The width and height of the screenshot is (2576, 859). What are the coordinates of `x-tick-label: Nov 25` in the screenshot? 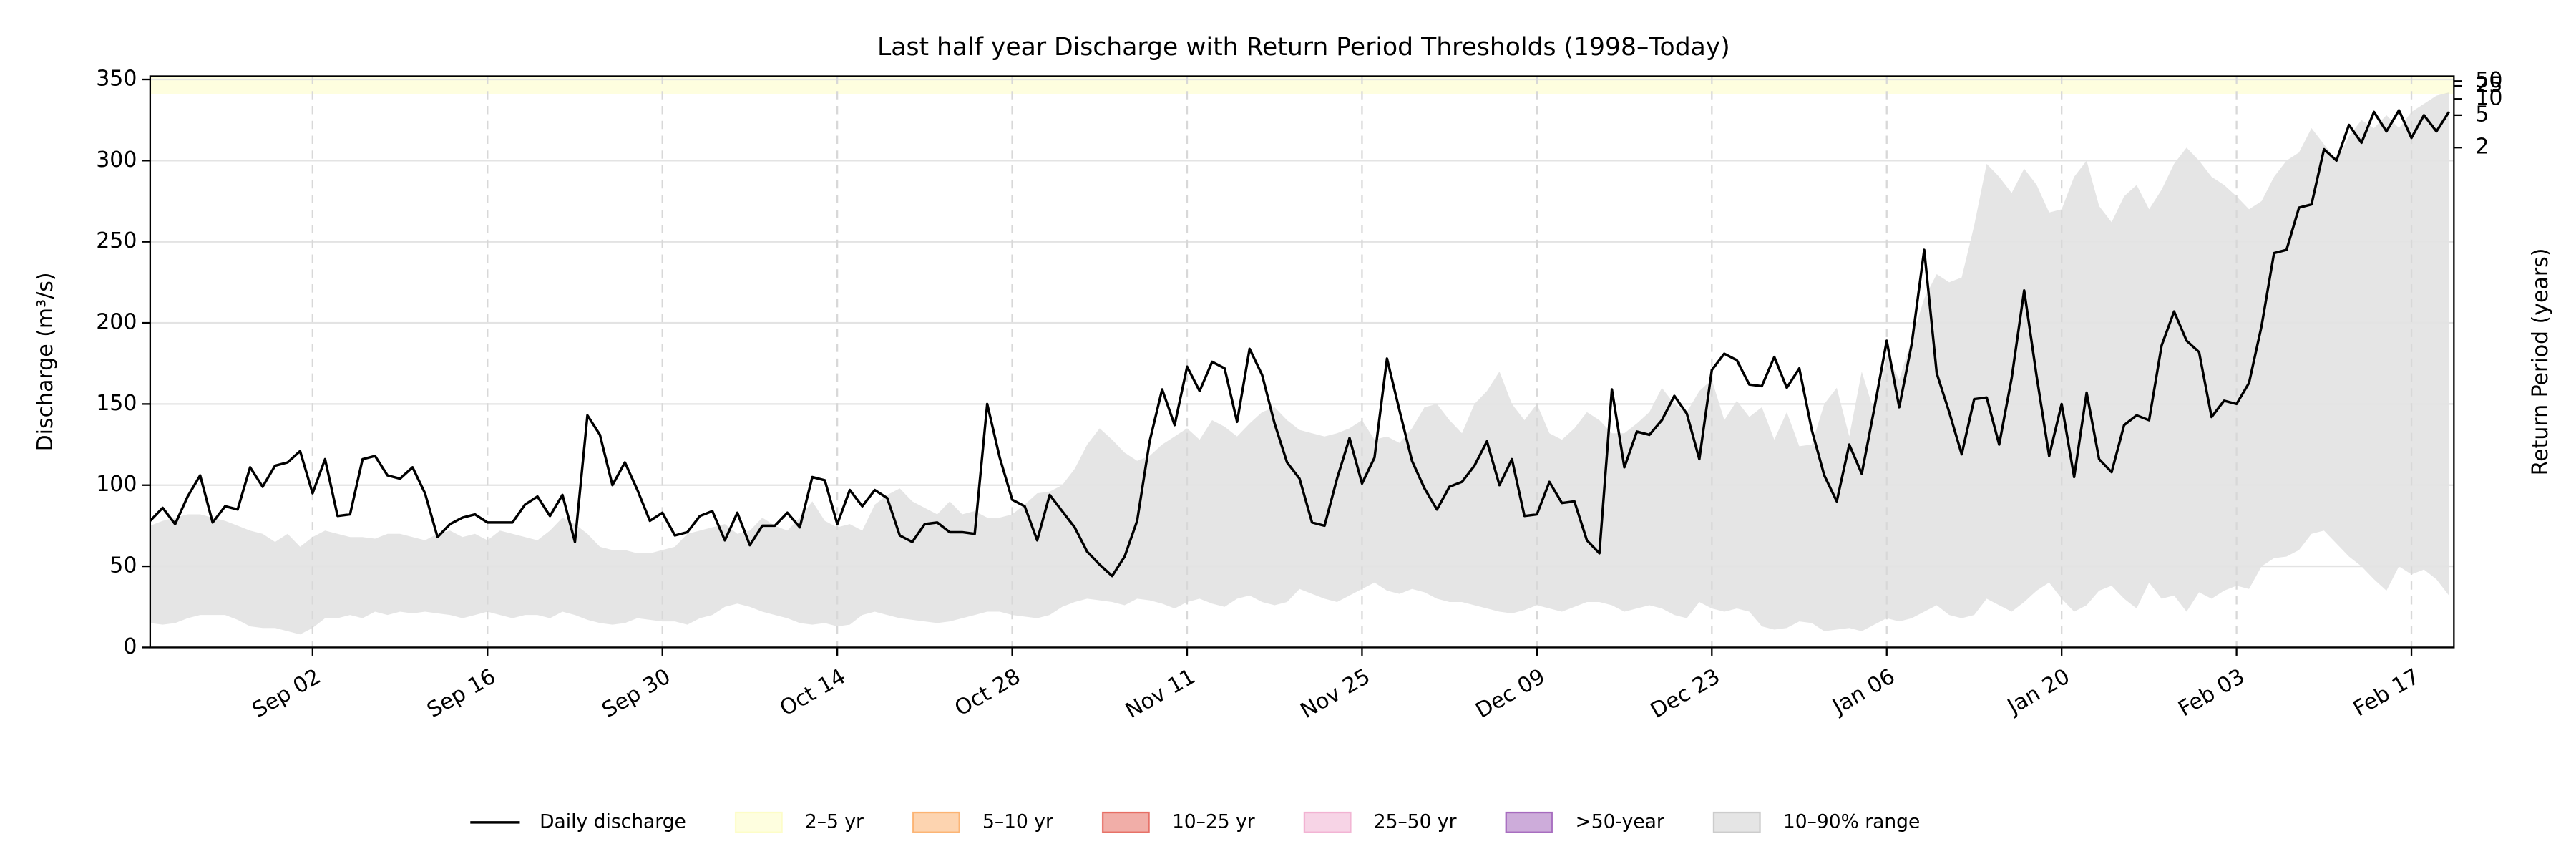 It's located at (1335, 694).